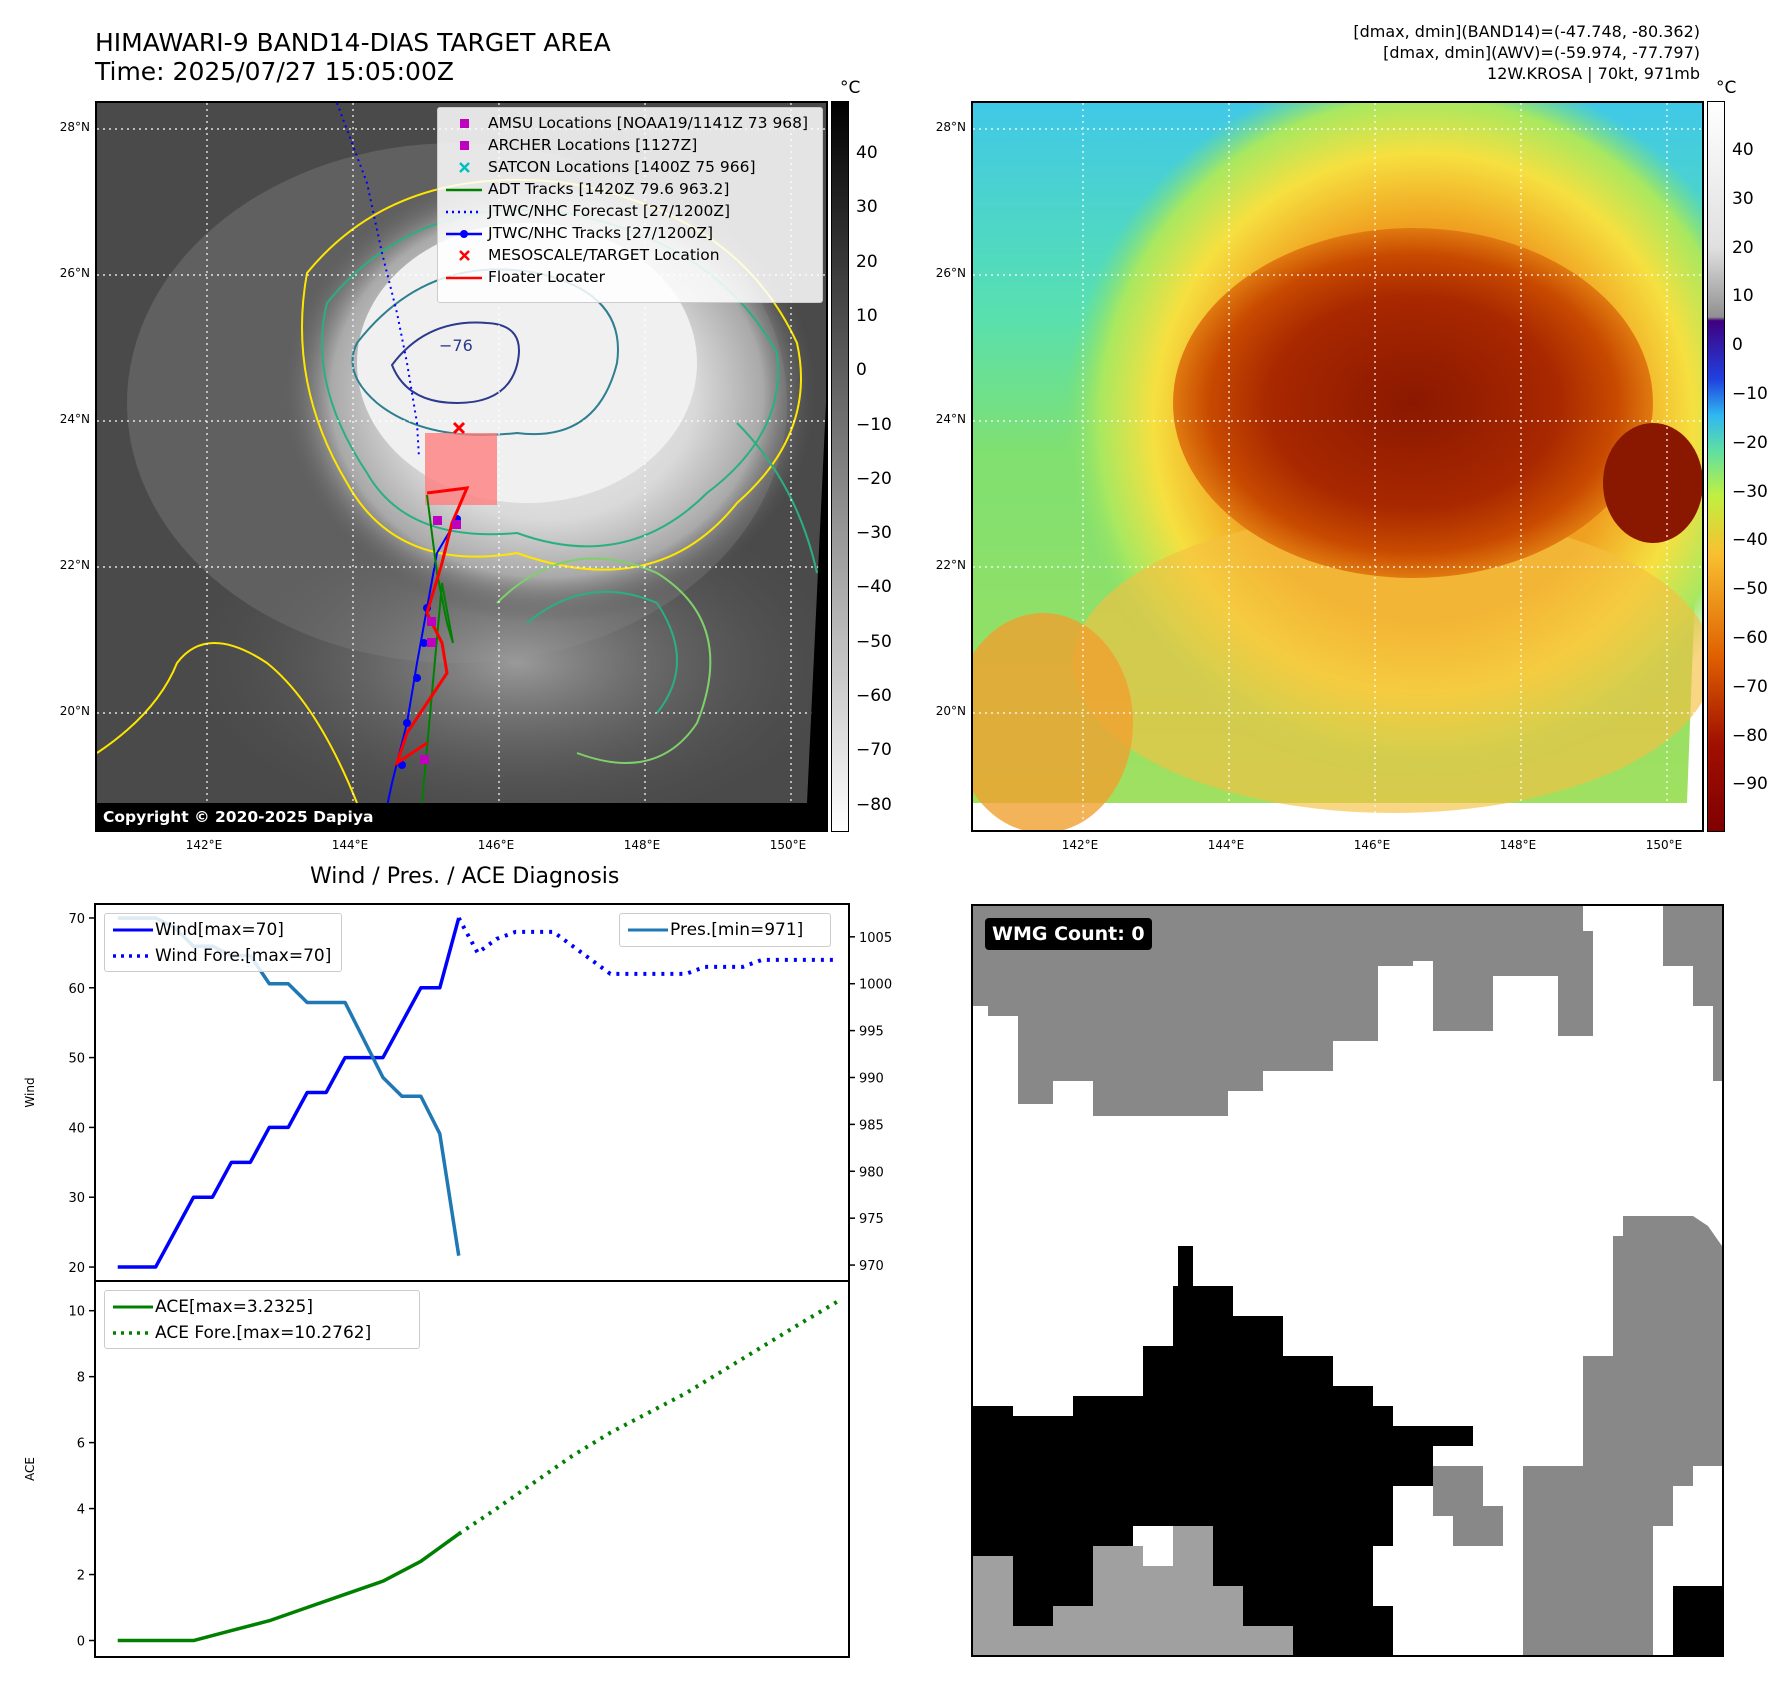  Describe the element at coordinates (950, 711) in the screenshot. I see `awv-lat-tick: 20°N` at that location.